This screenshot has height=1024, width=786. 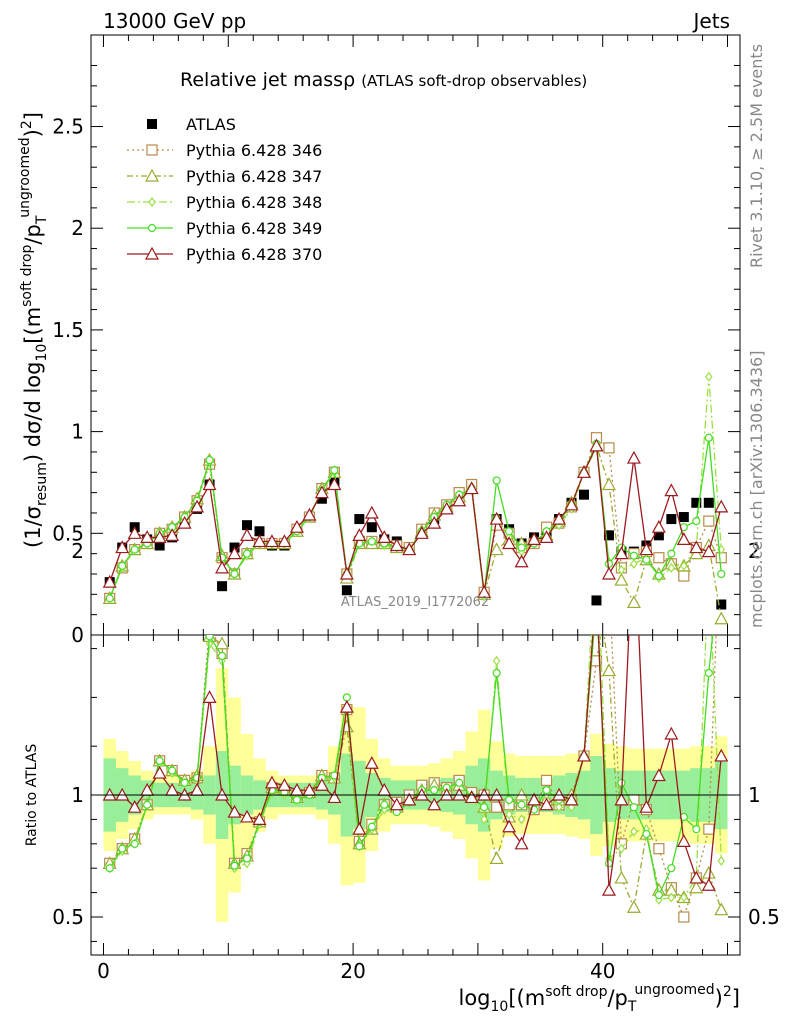 What do you see at coordinates (77, 228) in the screenshot?
I see `y-tick-label-main: 2` at bounding box center [77, 228].